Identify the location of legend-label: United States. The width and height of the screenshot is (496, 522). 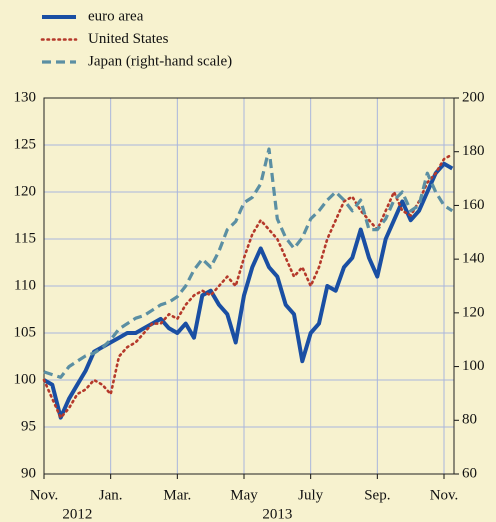
(128, 39).